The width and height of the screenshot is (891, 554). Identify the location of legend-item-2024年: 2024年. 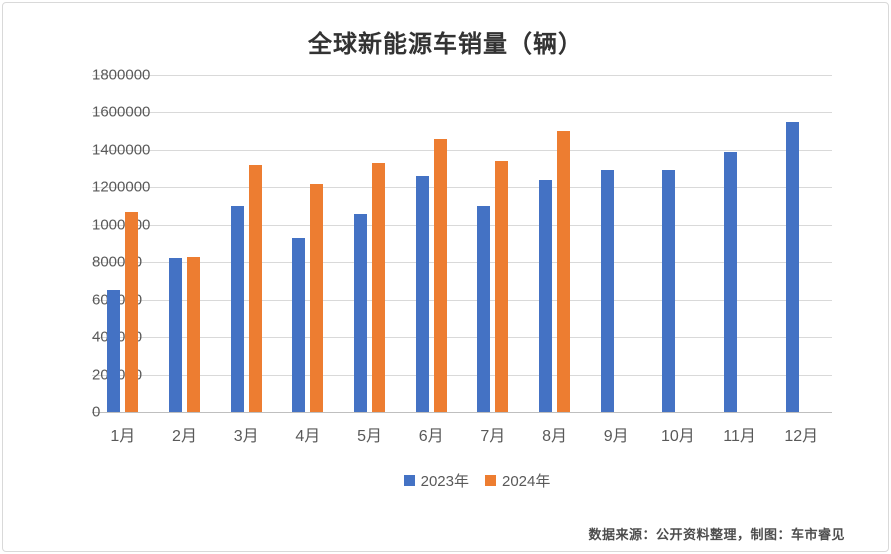
(517, 480).